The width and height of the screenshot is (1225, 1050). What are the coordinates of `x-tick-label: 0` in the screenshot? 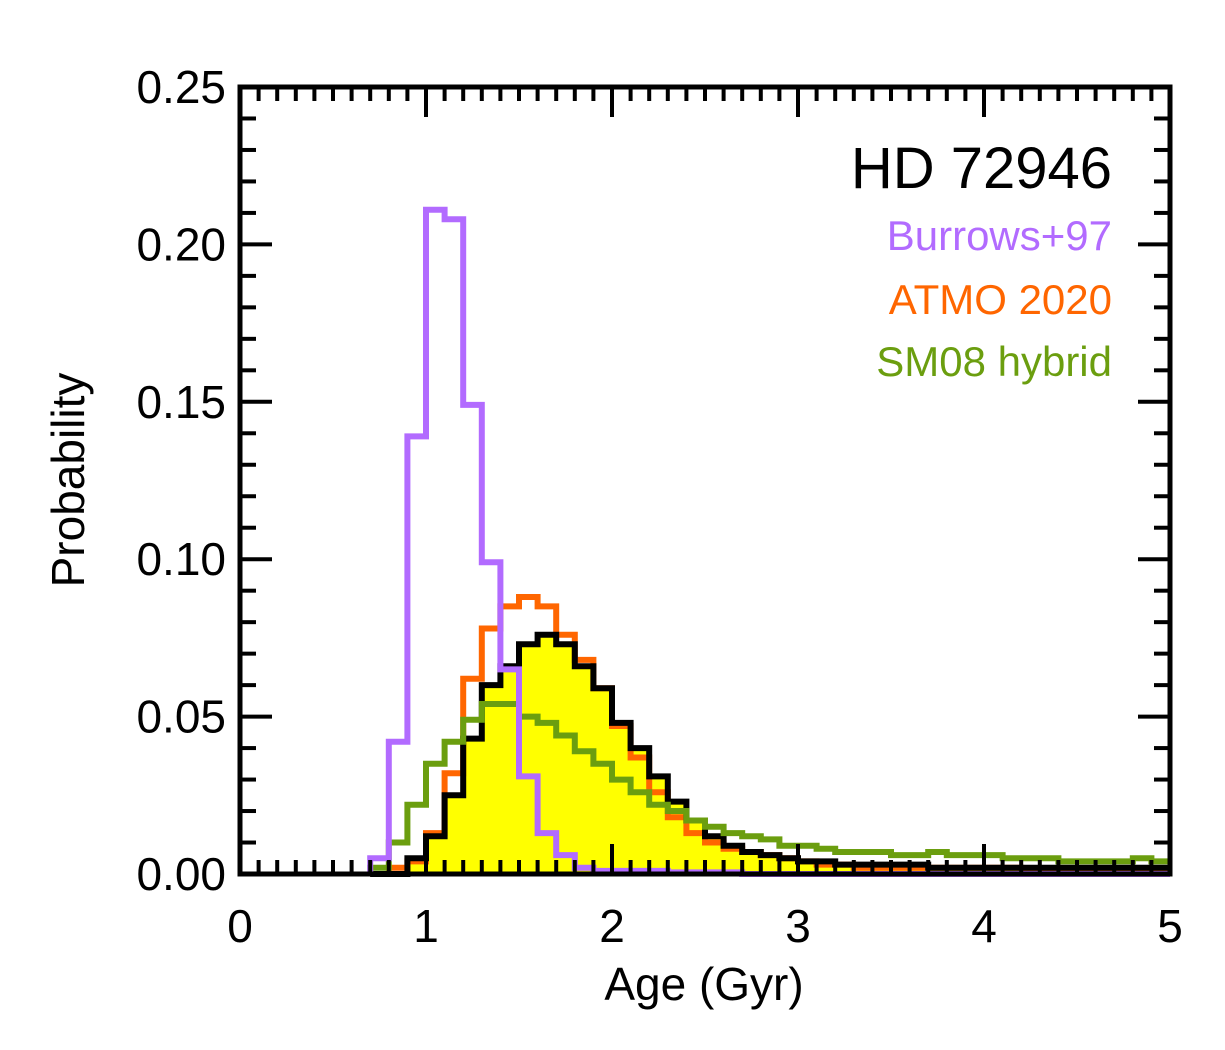 It's located at (240, 926).